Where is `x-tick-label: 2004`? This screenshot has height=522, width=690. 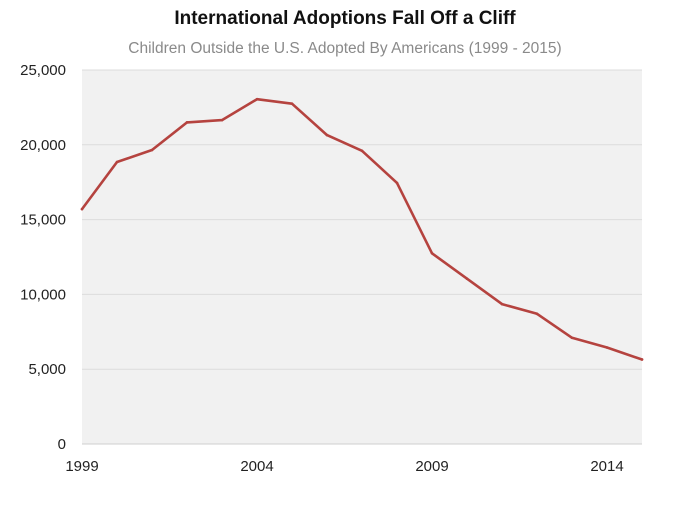
x-tick-label: 2004 is located at coordinates (256, 466).